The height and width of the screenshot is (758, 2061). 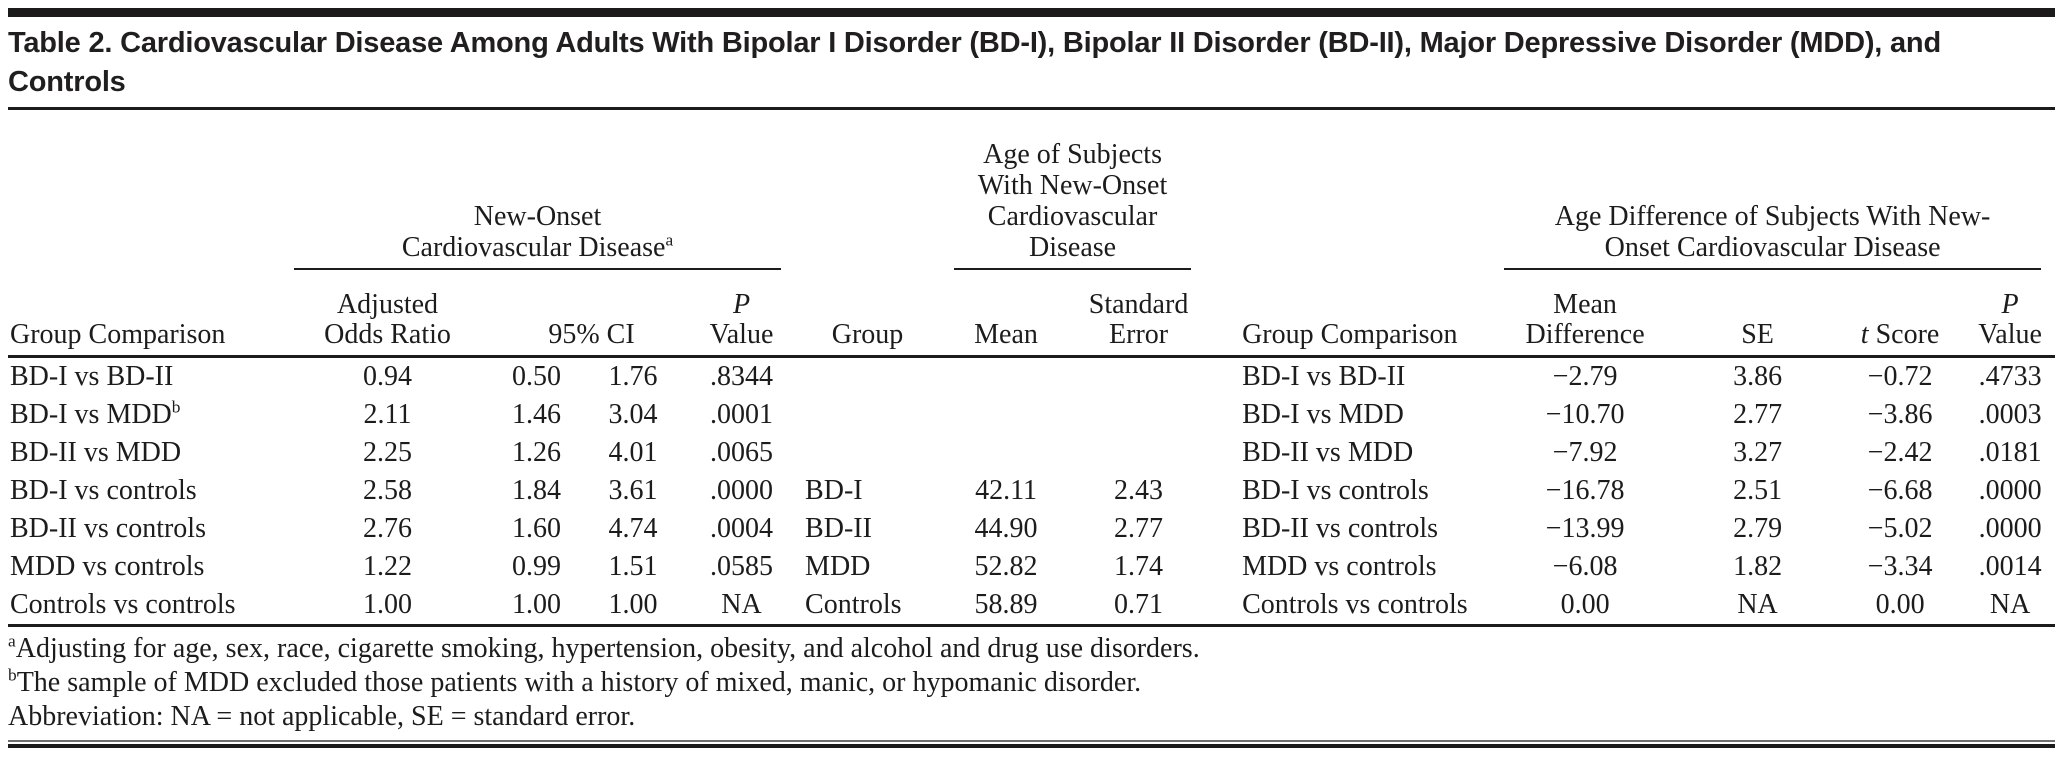 What do you see at coordinates (536, 452) in the screenshot?
I see `cell-ci-lower: 1.26` at bounding box center [536, 452].